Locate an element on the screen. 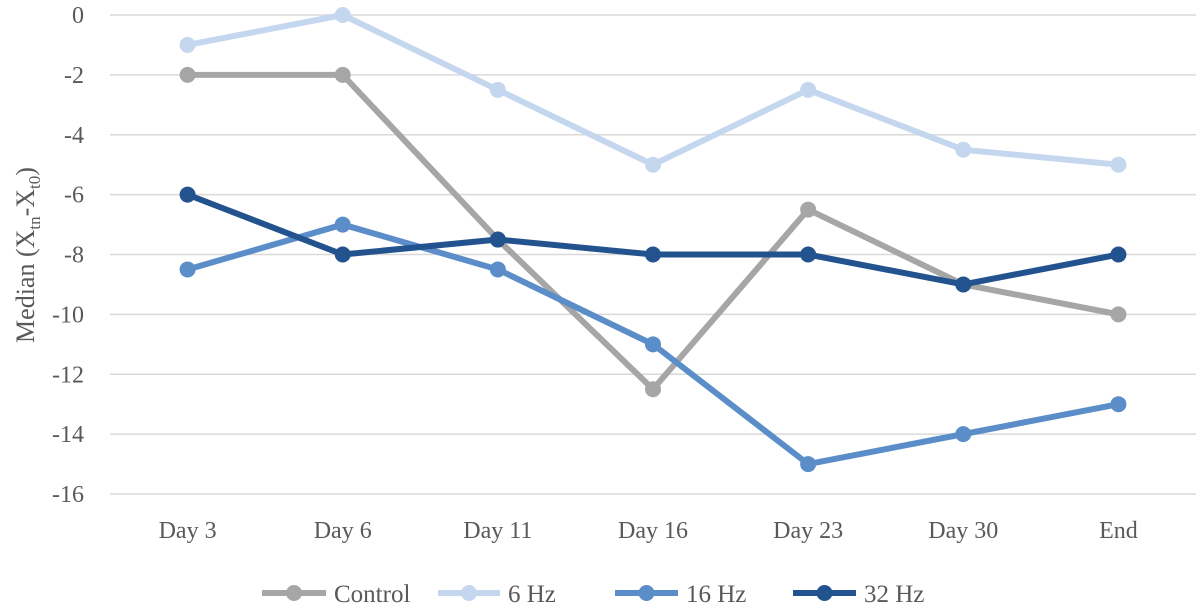  x-tick-label: Day 3 is located at coordinates (188, 531).